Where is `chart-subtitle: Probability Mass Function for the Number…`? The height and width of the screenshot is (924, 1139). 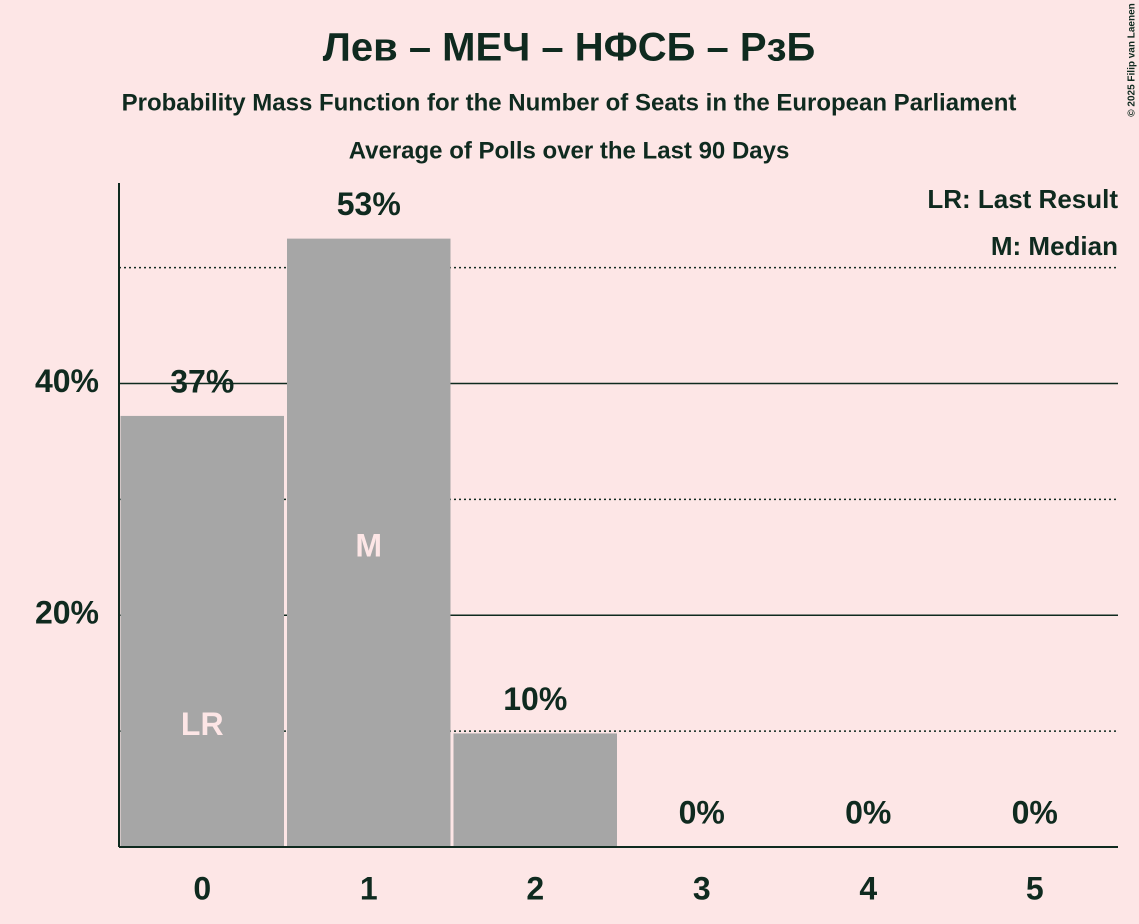 chart-subtitle: Probability Mass Function for the Number… is located at coordinates (569, 102).